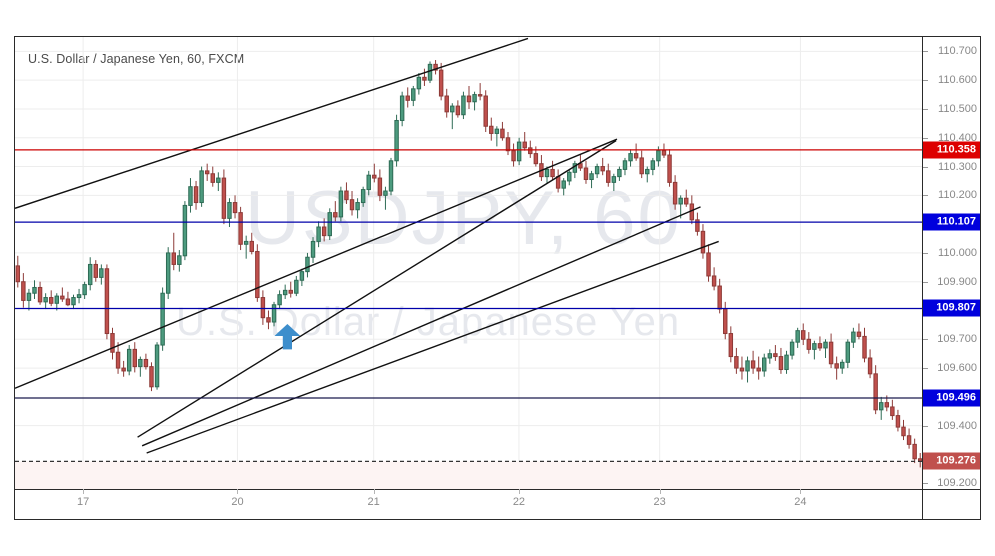 The image size is (995, 556). What do you see at coordinates (951, 222) in the screenshot?
I see `price-label-support: 110.107` at bounding box center [951, 222].